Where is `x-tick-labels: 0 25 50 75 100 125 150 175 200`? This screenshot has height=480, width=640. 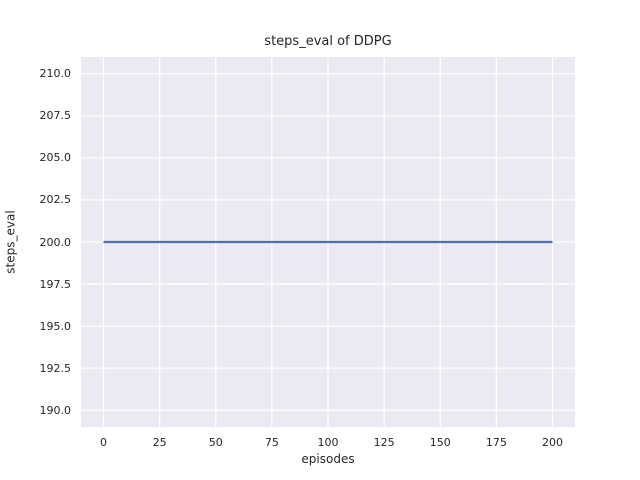 x-tick-labels: 0 25 50 75 100 125 150 175 200 is located at coordinates (328, 439).